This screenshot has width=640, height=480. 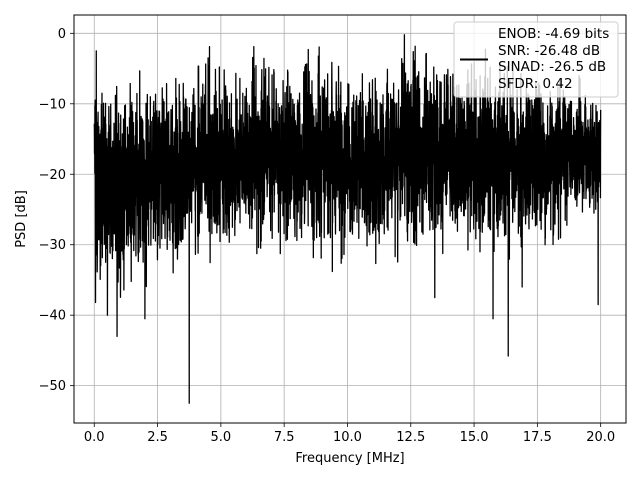 What do you see at coordinates (549, 51) in the screenshot?
I see `legend-entry-snr: SNR: -26.48 dB` at bounding box center [549, 51].